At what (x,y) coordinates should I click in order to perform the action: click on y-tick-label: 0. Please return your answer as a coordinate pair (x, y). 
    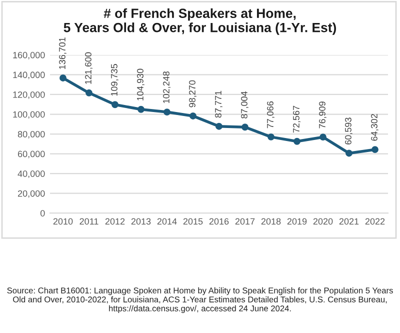
    Looking at the image, I should click on (42, 213).